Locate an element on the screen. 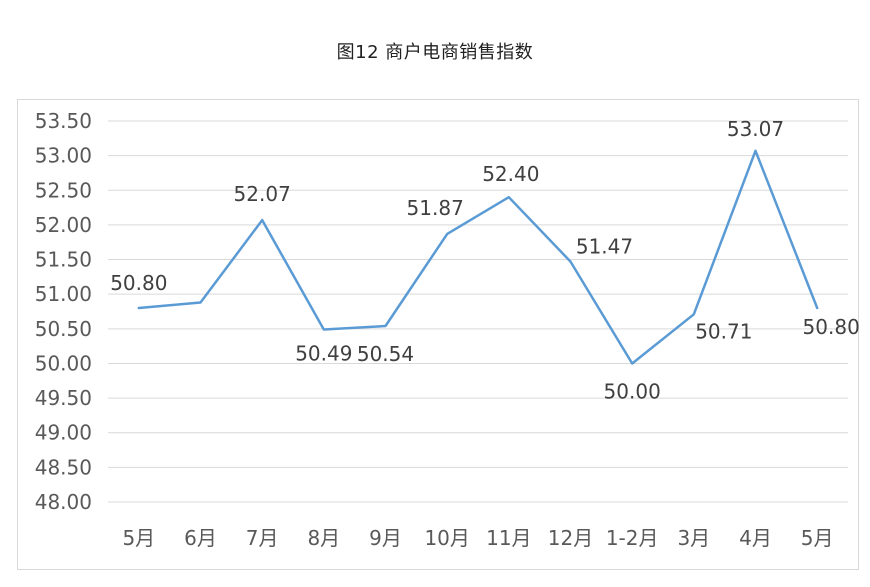 The width and height of the screenshot is (870, 587). y-tick-label: 52.00 is located at coordinates (63, 225).